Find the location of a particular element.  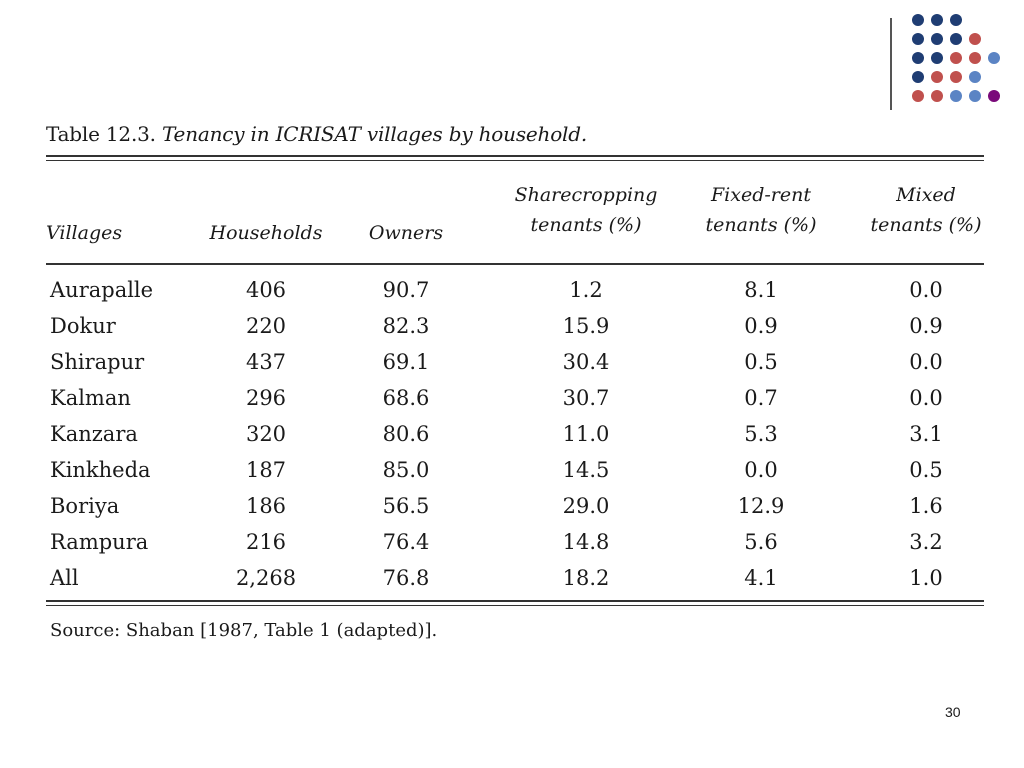

village-name: Aurapalle is located at coordinates (102, 290).